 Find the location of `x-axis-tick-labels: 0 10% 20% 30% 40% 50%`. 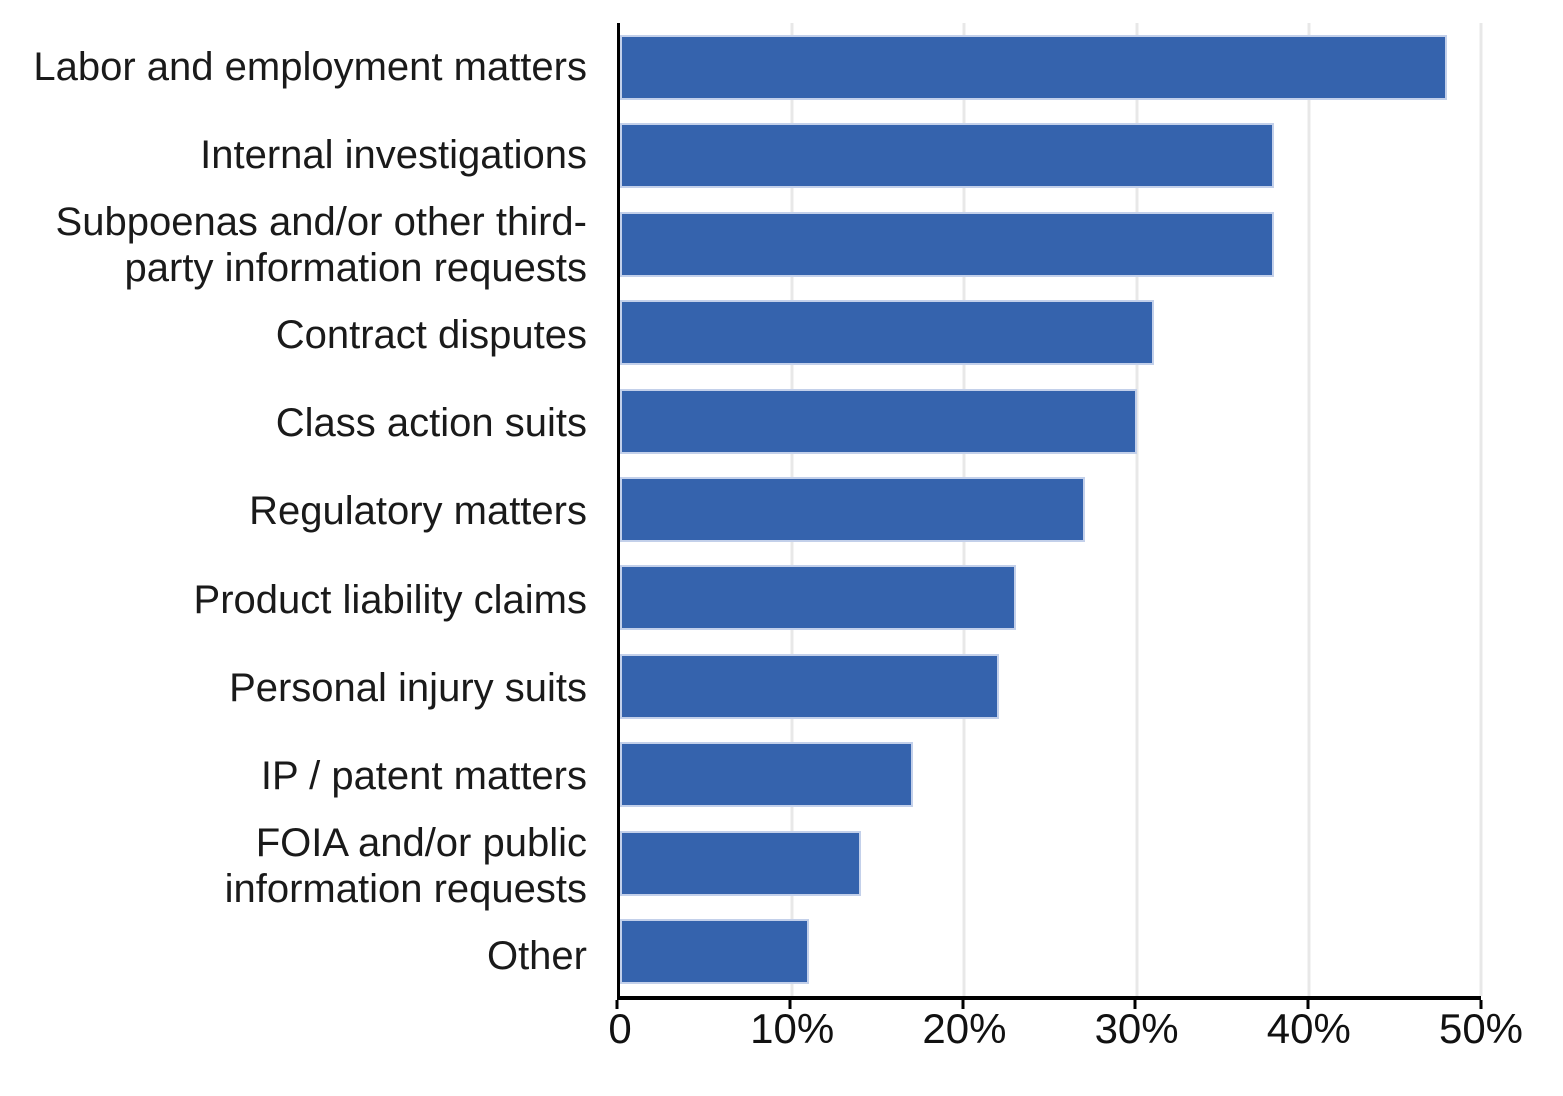

x-axis-tick-labels: 0 10% 20% 30% 40% 50% is located at coordinates (1065, 1032).